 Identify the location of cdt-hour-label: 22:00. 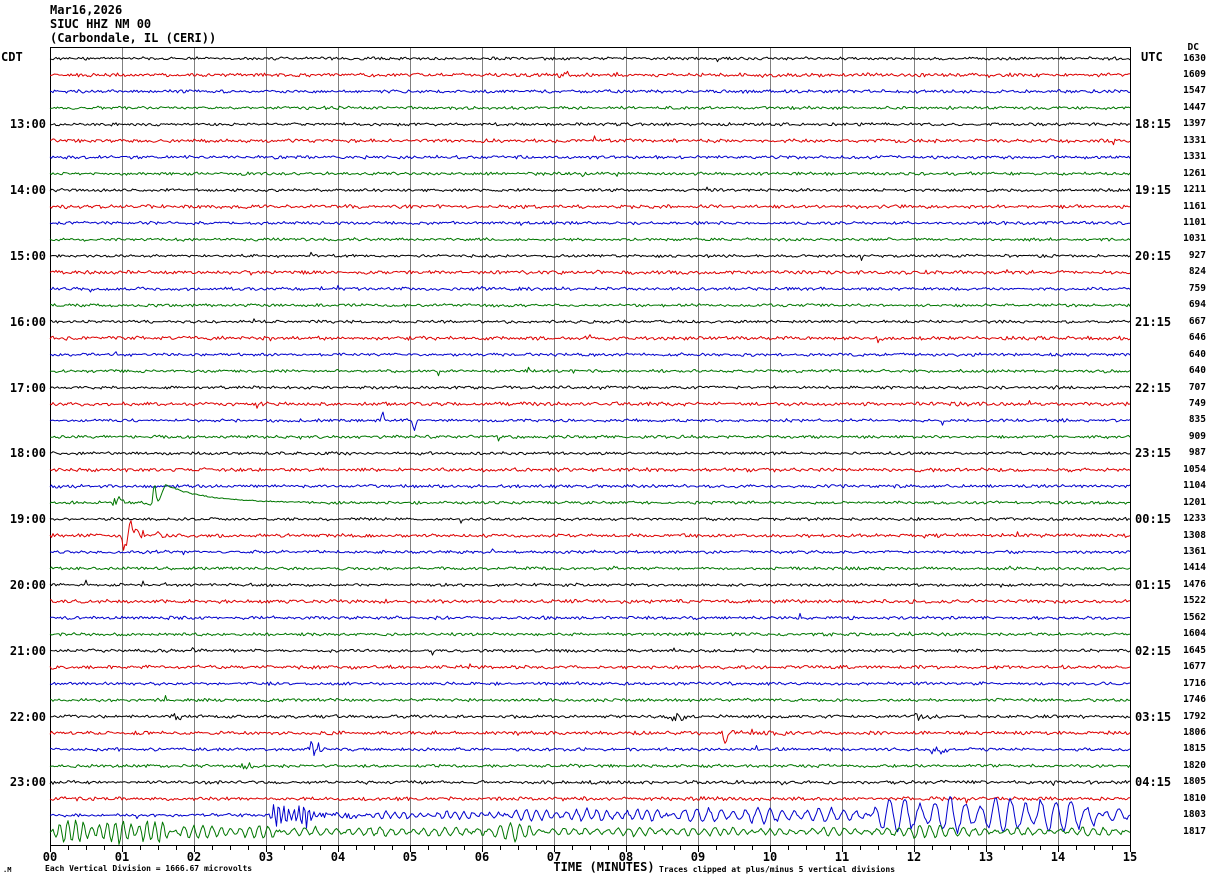
(27, 716).